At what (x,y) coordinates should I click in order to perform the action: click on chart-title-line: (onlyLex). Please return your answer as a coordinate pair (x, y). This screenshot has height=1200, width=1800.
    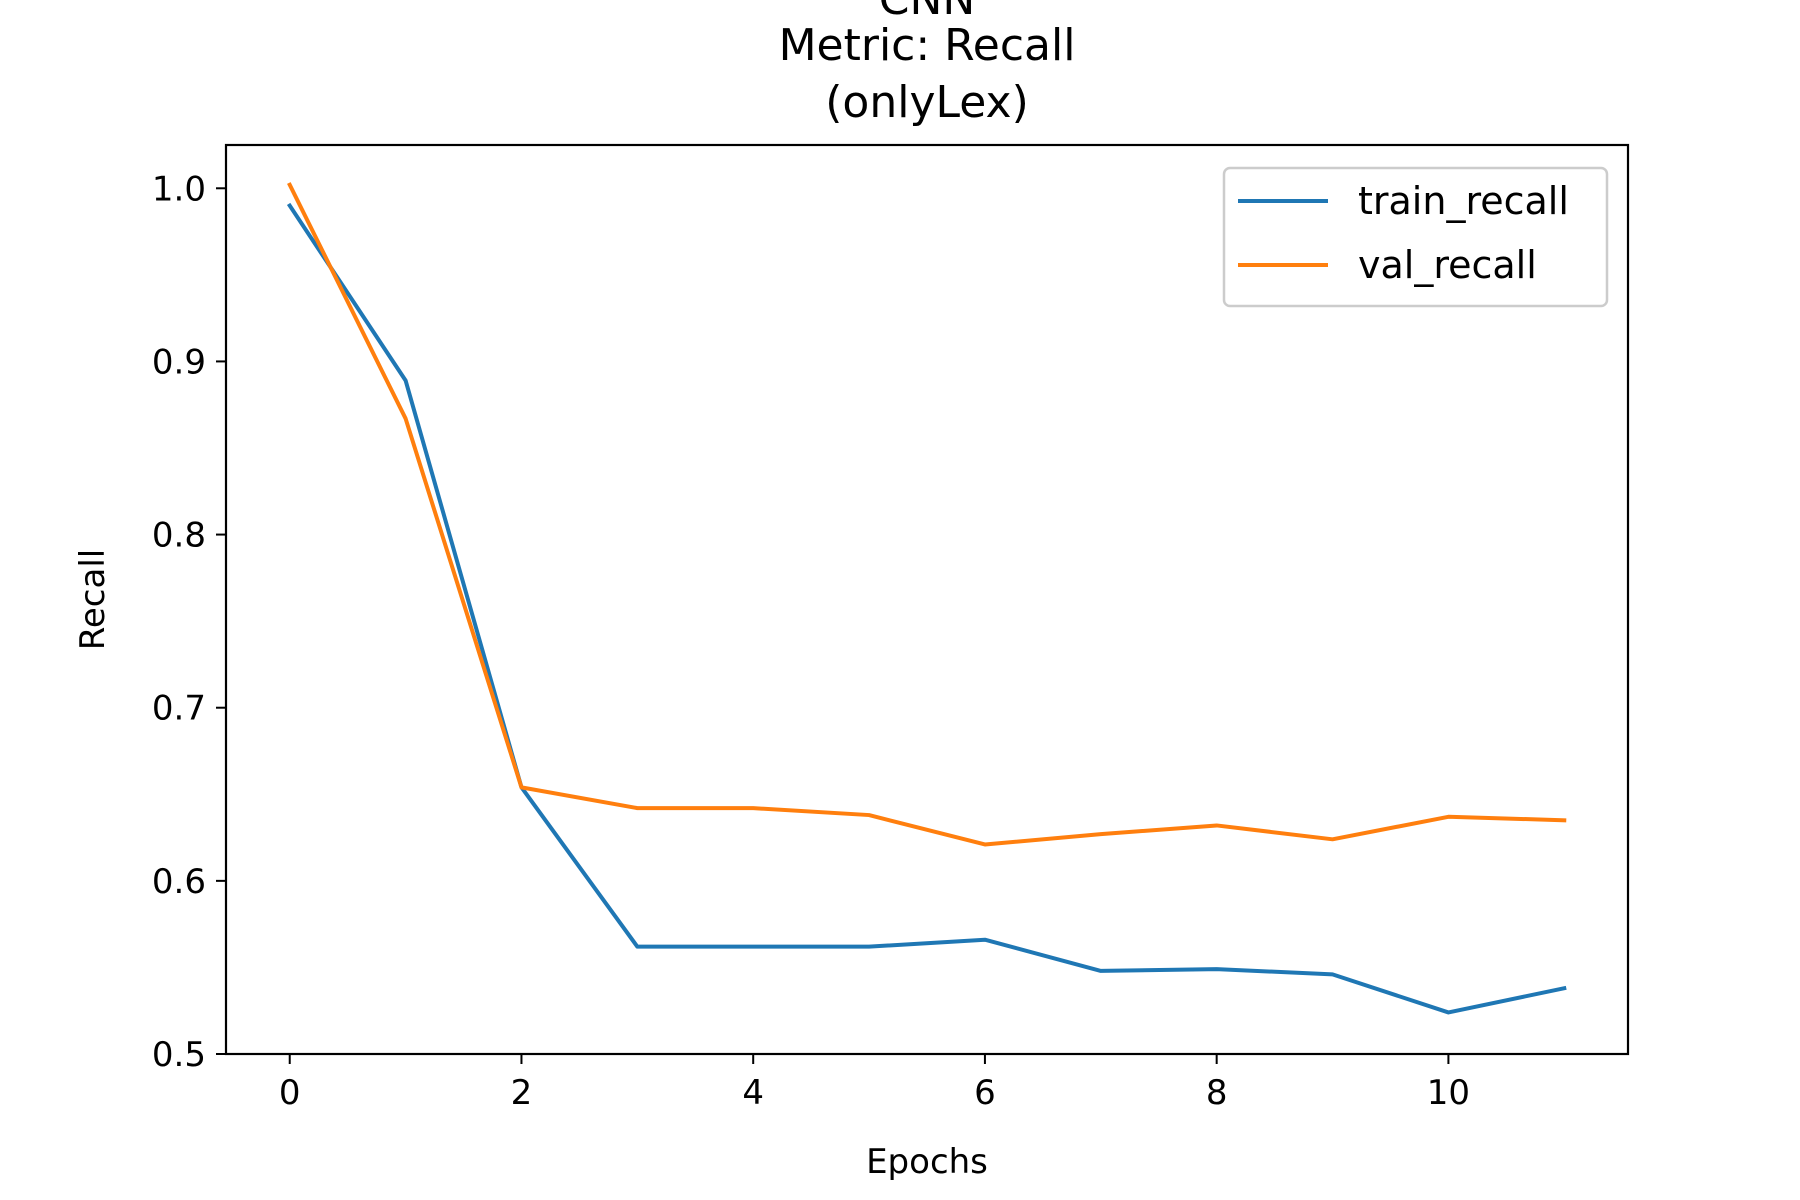
    Looking at the image, I should click on (926, 102).